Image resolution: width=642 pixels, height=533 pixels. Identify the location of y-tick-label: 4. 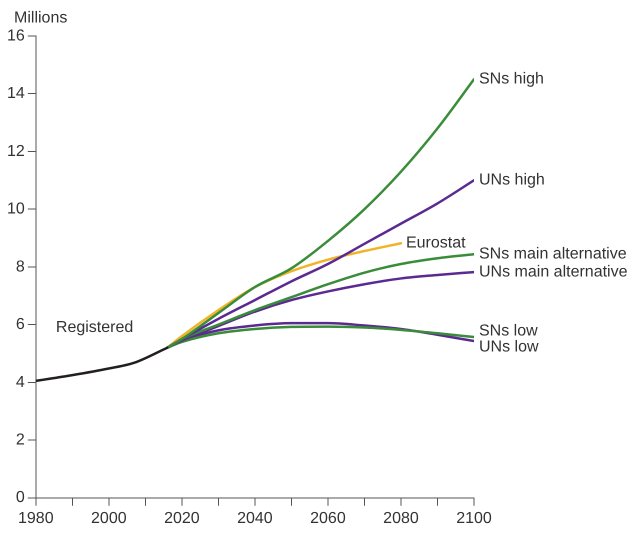
(20, 382).